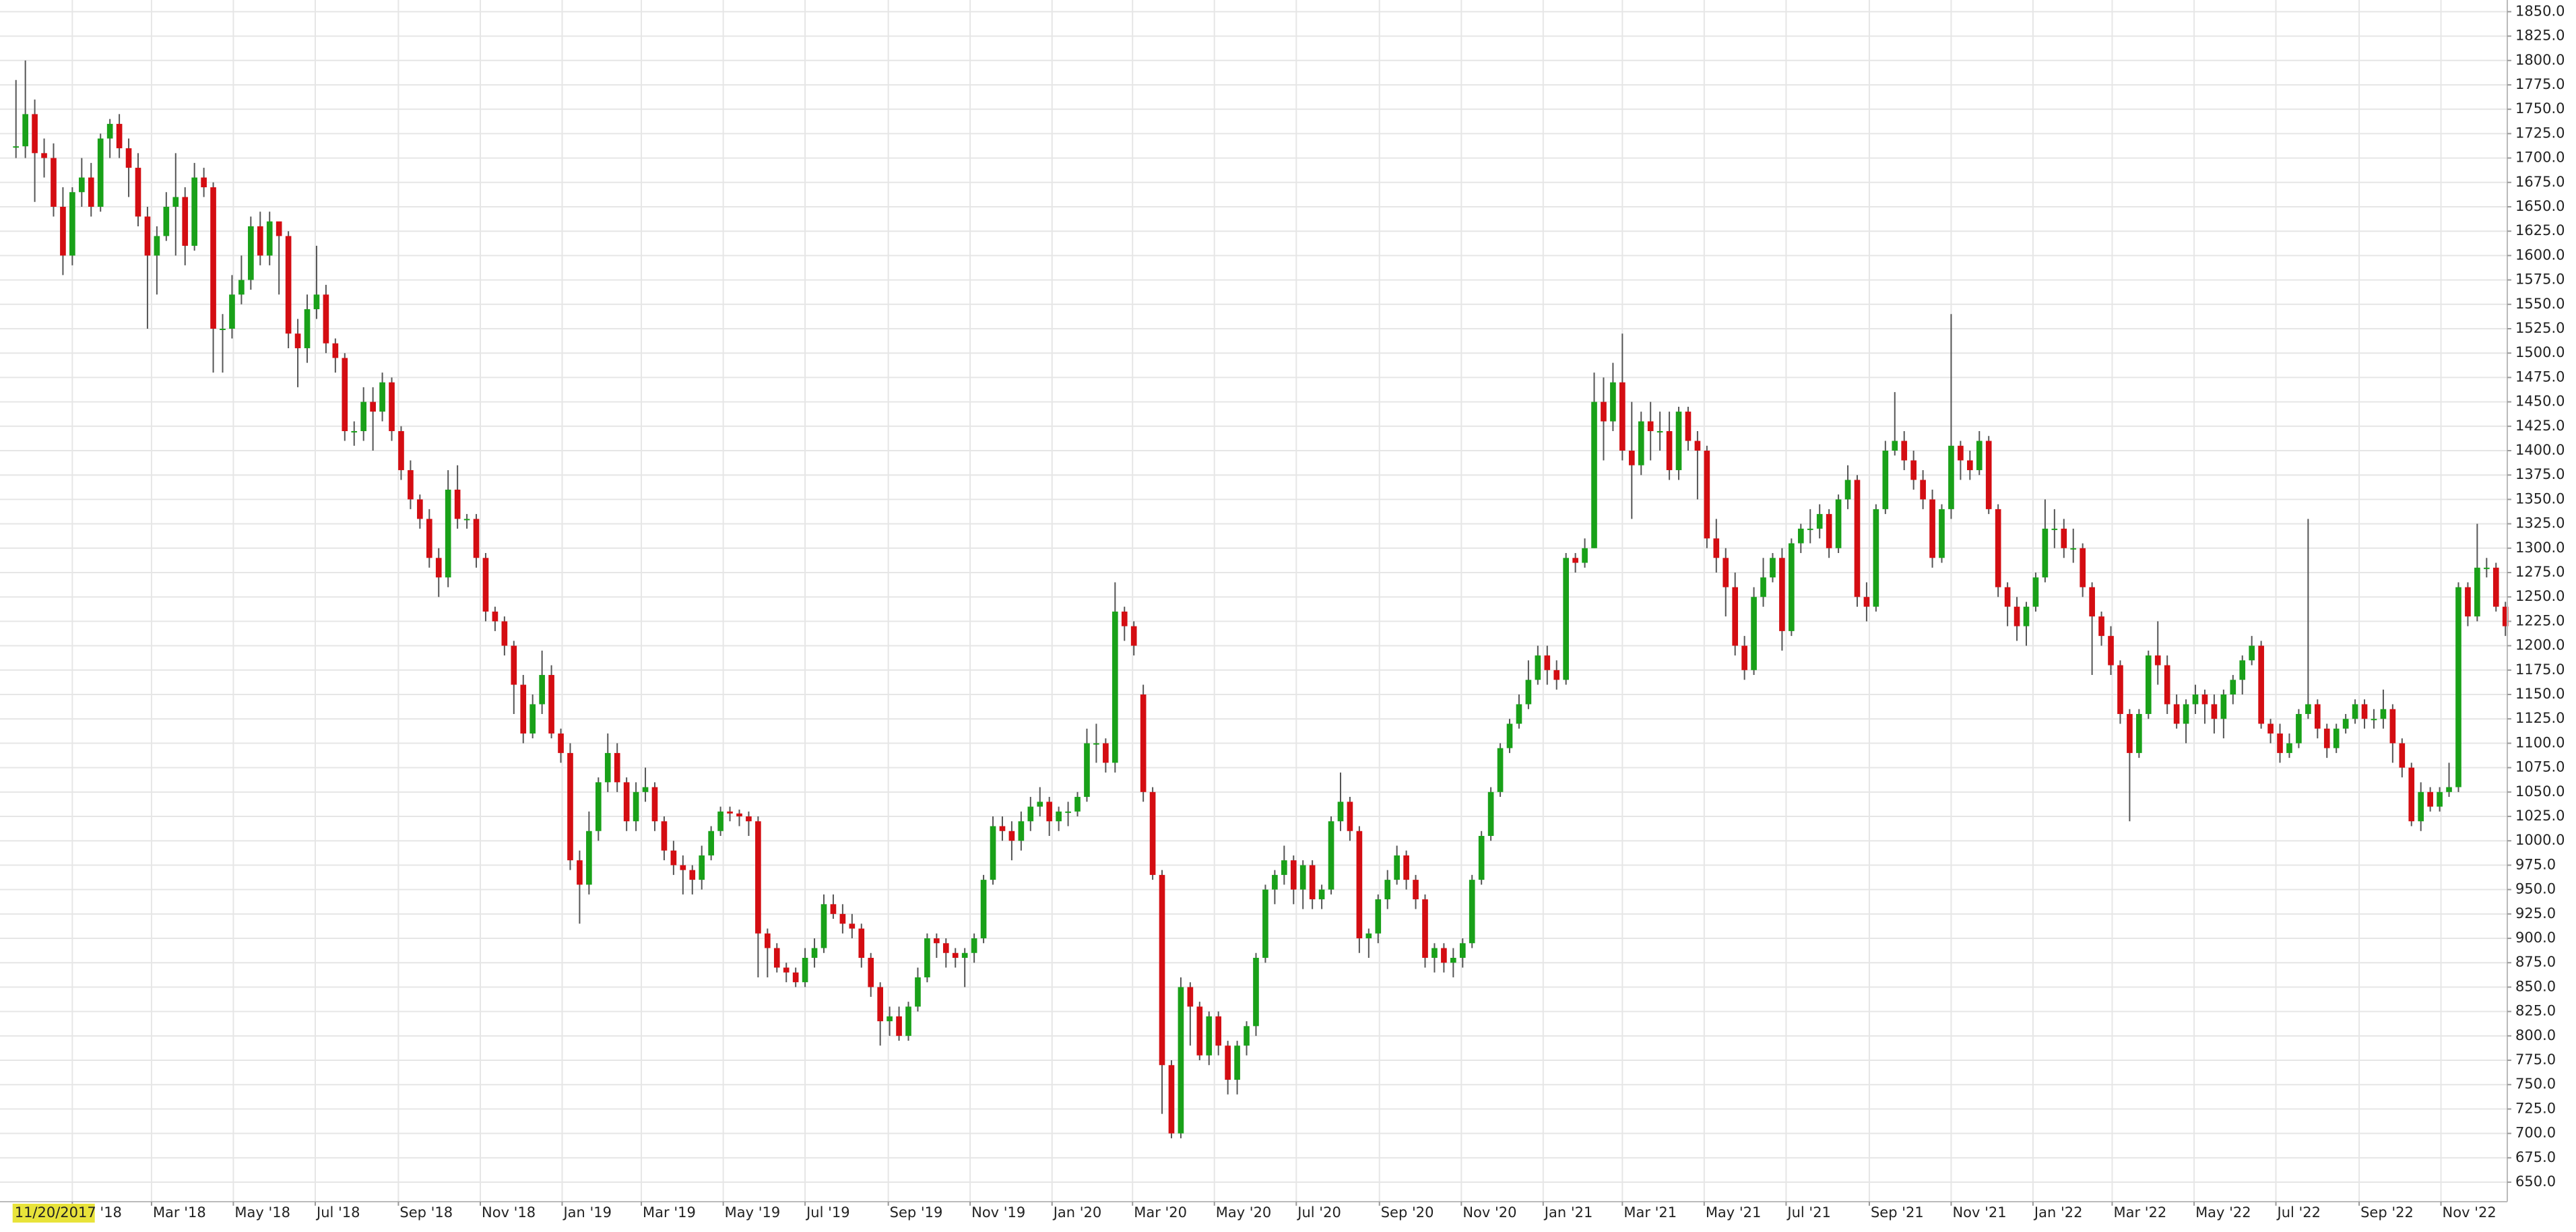 The image size is (2576, 1232). Describe the element at coordinates (2535, 889) in the screenshot. I see `y-tick-label: 950.0` at that location.